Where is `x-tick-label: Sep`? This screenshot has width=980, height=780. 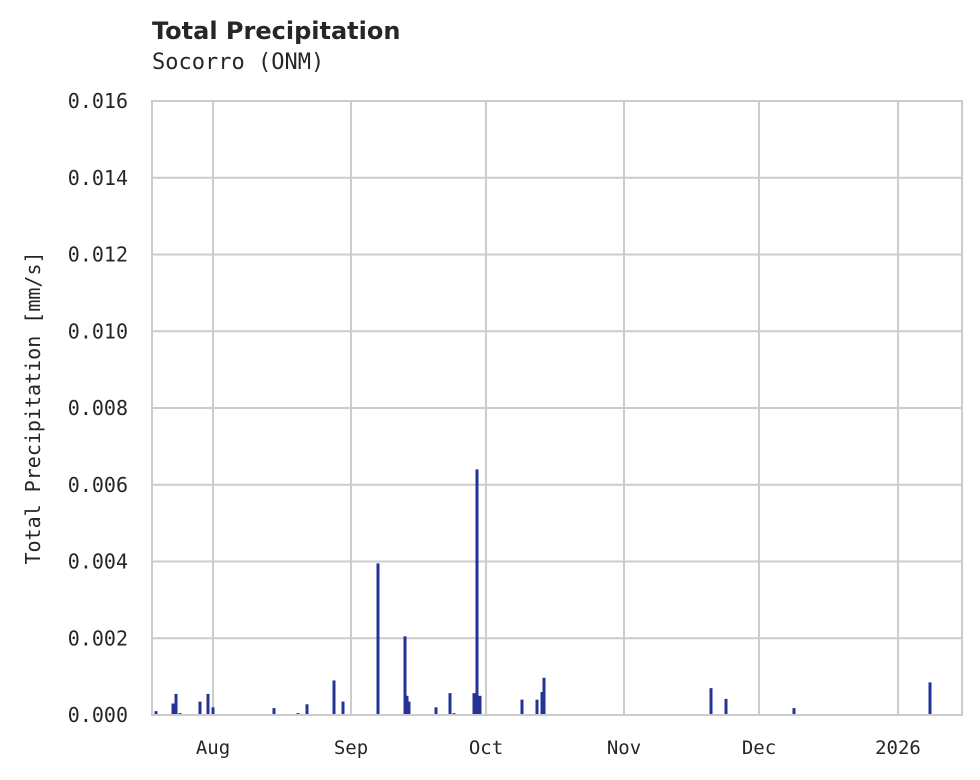 x-tick-label: Sep is located at coordinates (351, 748).